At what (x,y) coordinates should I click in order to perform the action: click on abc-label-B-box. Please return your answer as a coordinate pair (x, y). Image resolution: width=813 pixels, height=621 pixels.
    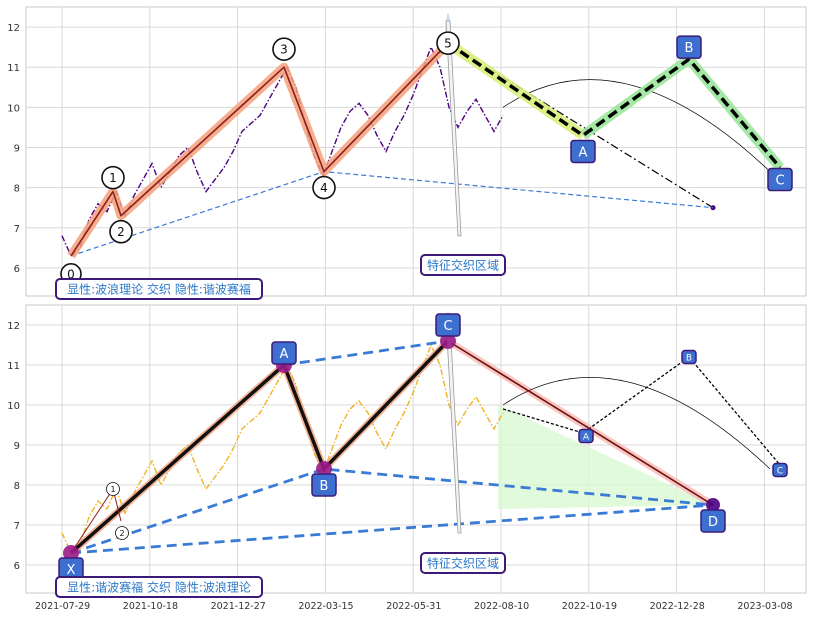
    Looking at the image, I should click on (689, 47).